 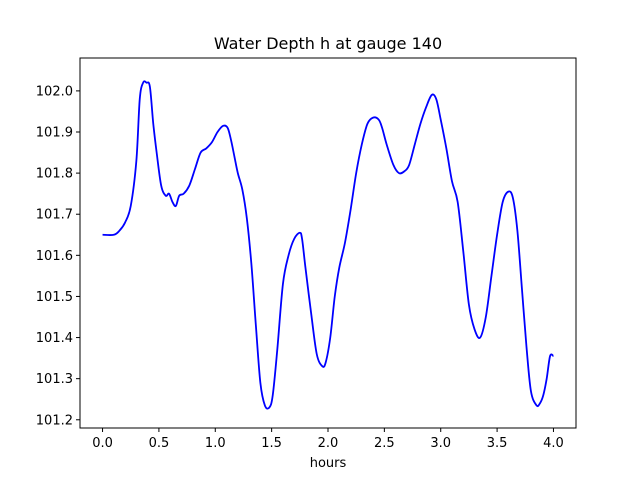 I want to click on x-tick-label: 1.5, so click(x=271, y=443).